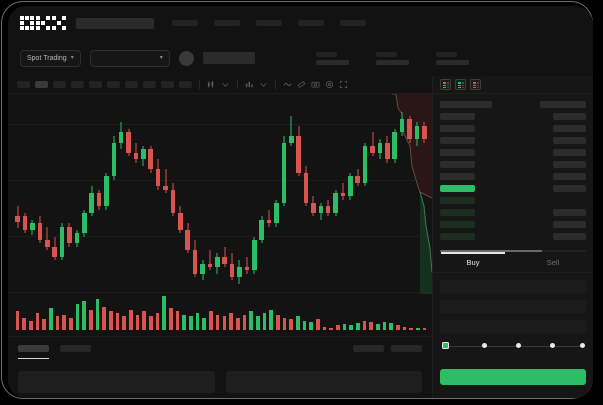 The width and height of the screenshot is (603, 405). I want to click on fullscreen-icon, so click(343, 84).